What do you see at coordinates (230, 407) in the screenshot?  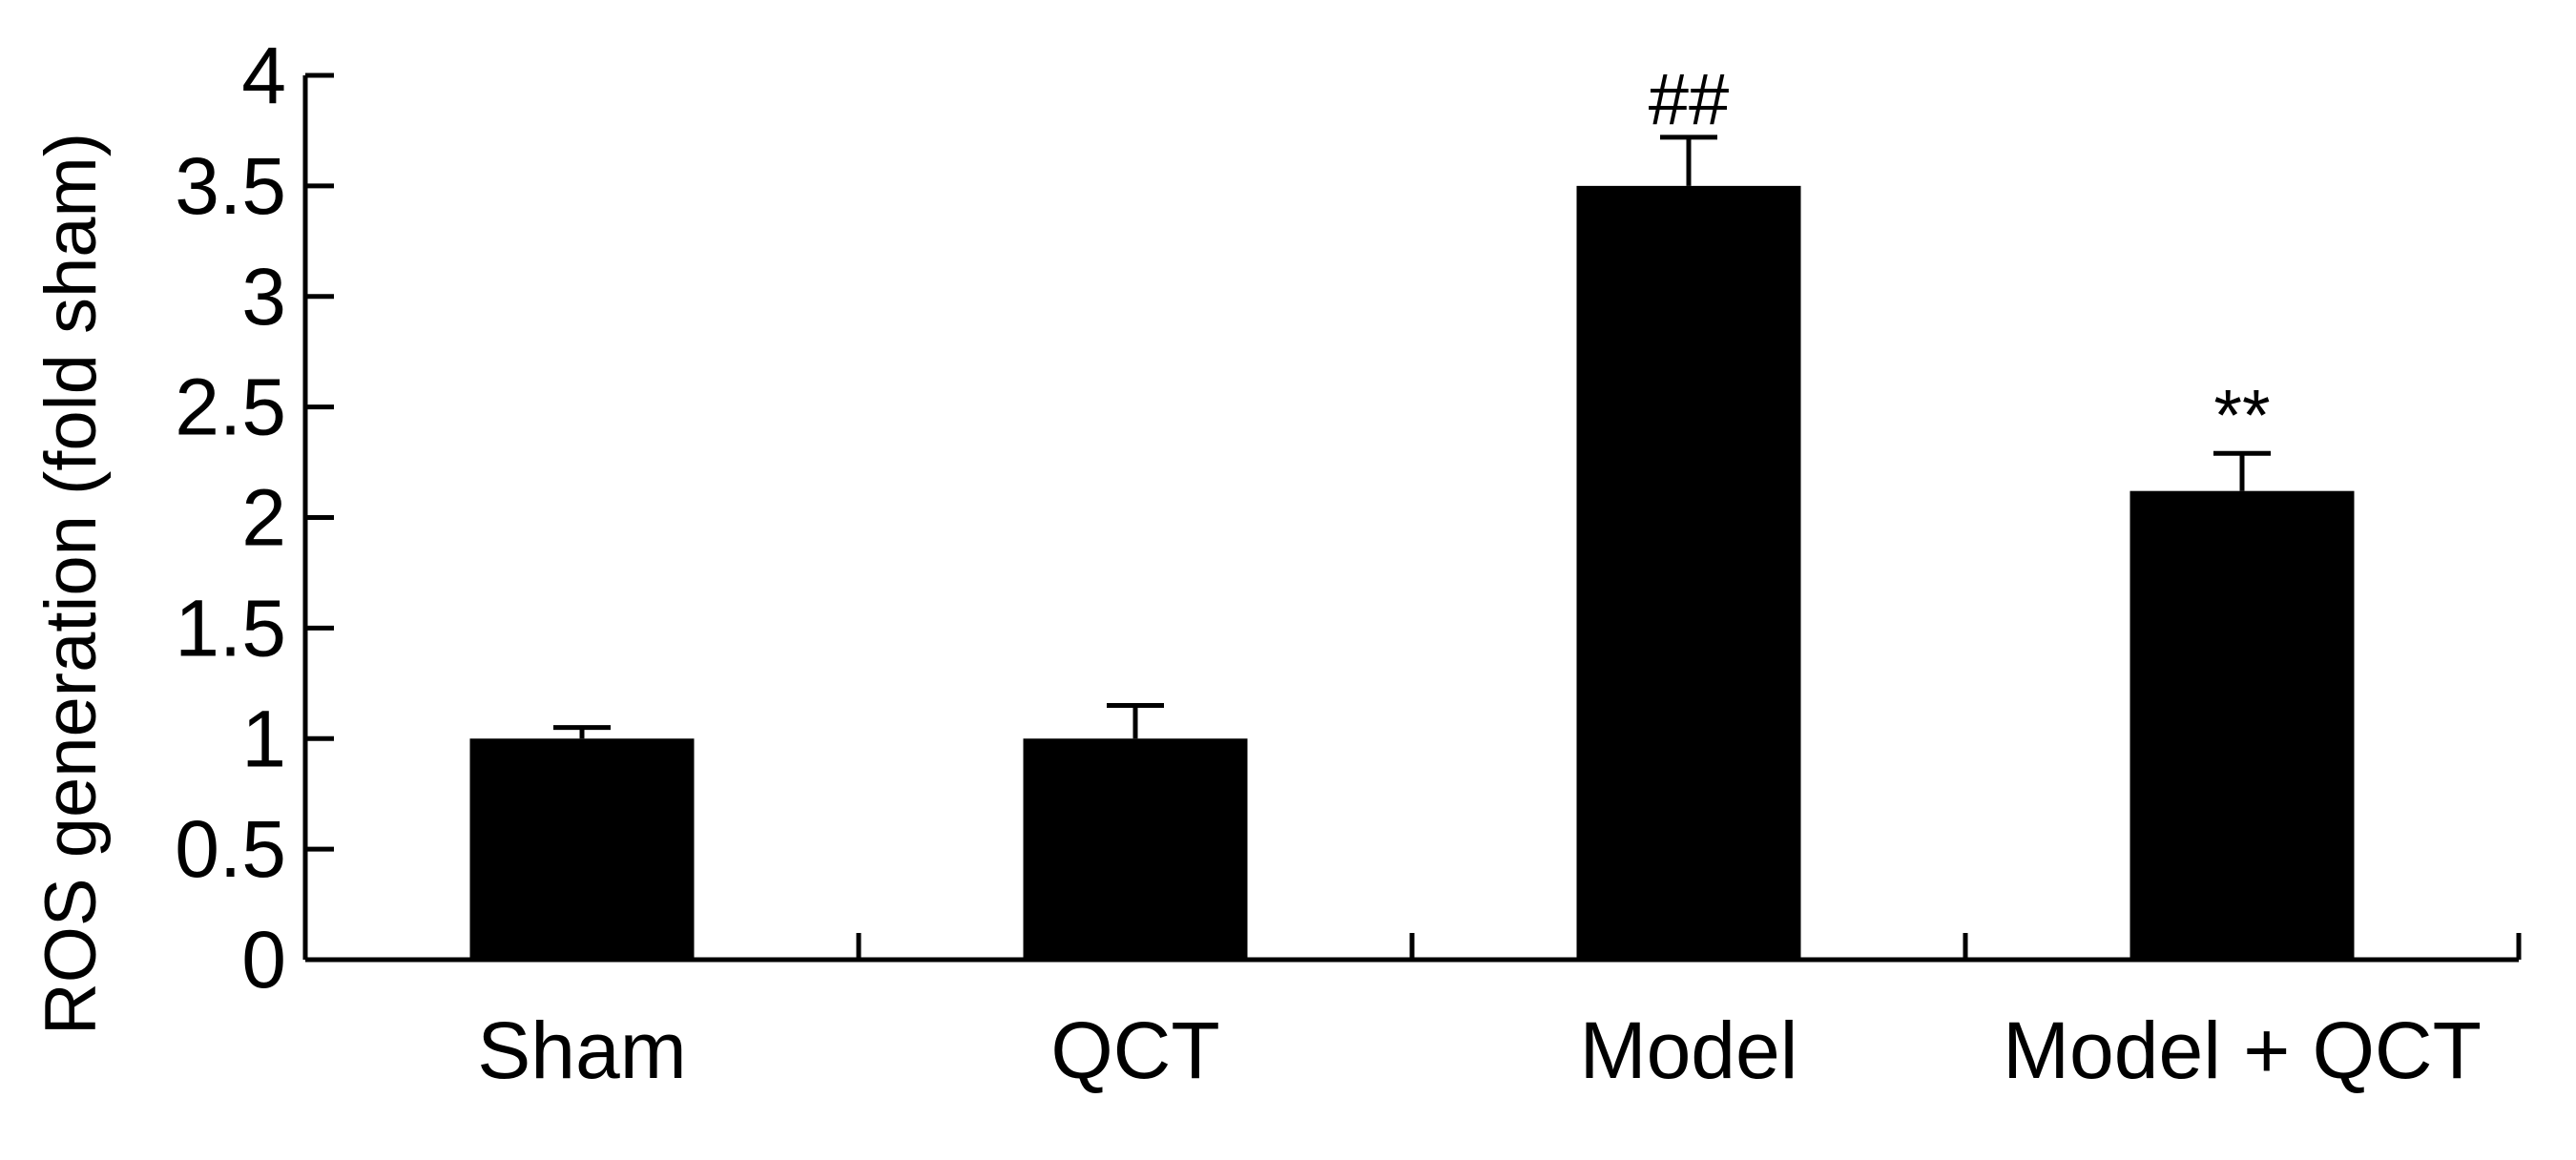 I see `y-tick-label: 2.5` at bounding box center [230, 407].